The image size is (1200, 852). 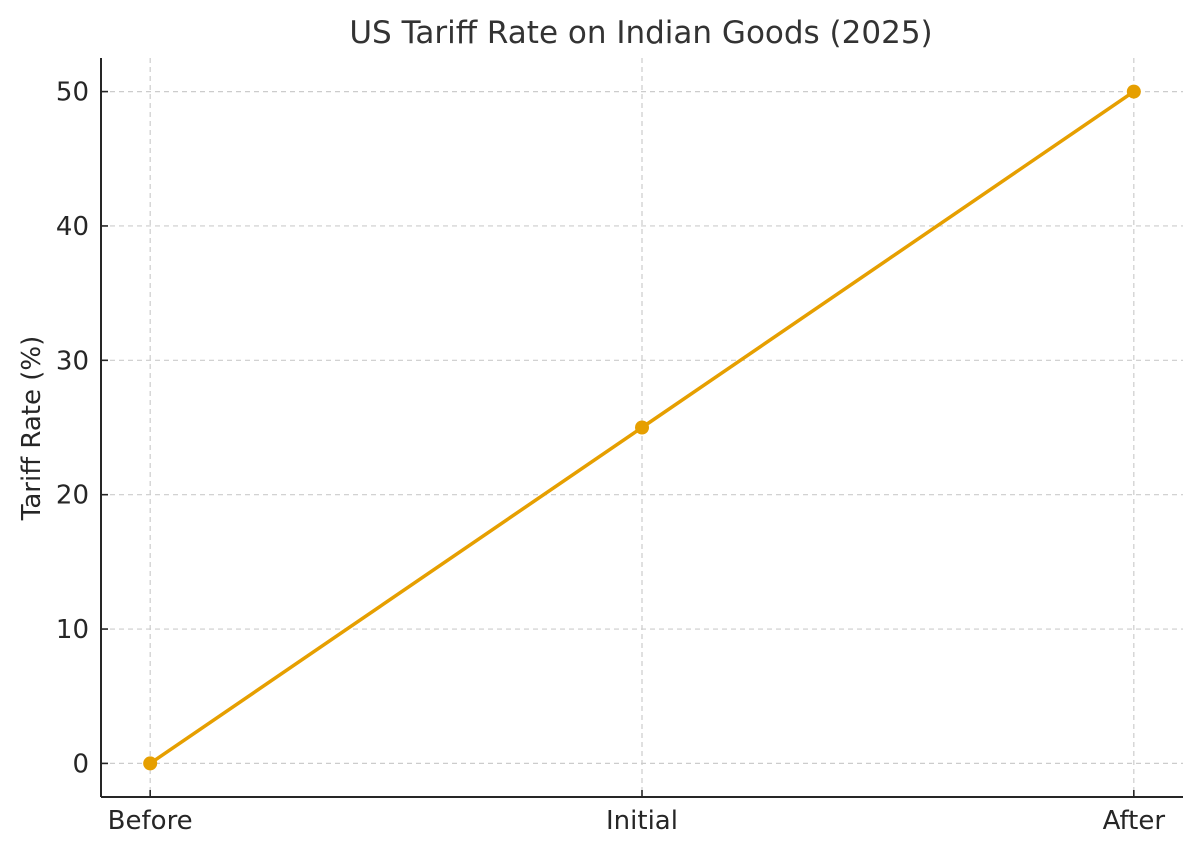 What do you see at coordinates (640, 33) in the screenshot?
I see `chart-title: US Tariff Rate on Indian Goods (2025)` at bounding box center [640, 33].